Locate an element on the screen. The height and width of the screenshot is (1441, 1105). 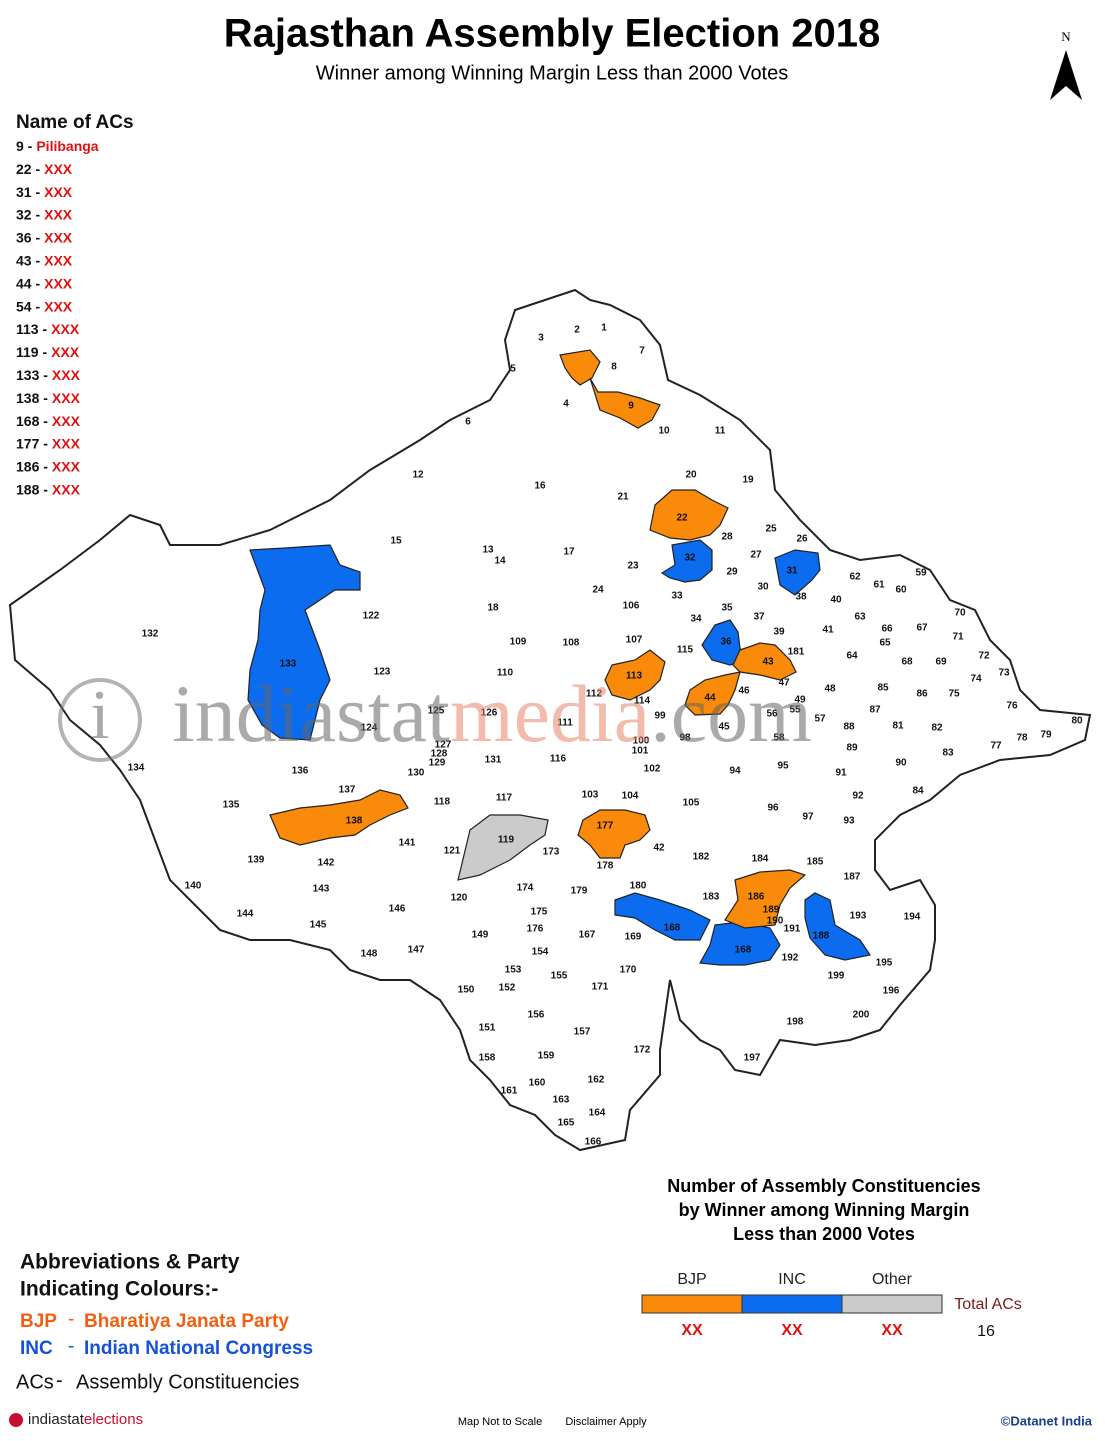
ac-item: 54 - XXX is located at coordinates (44, 306).